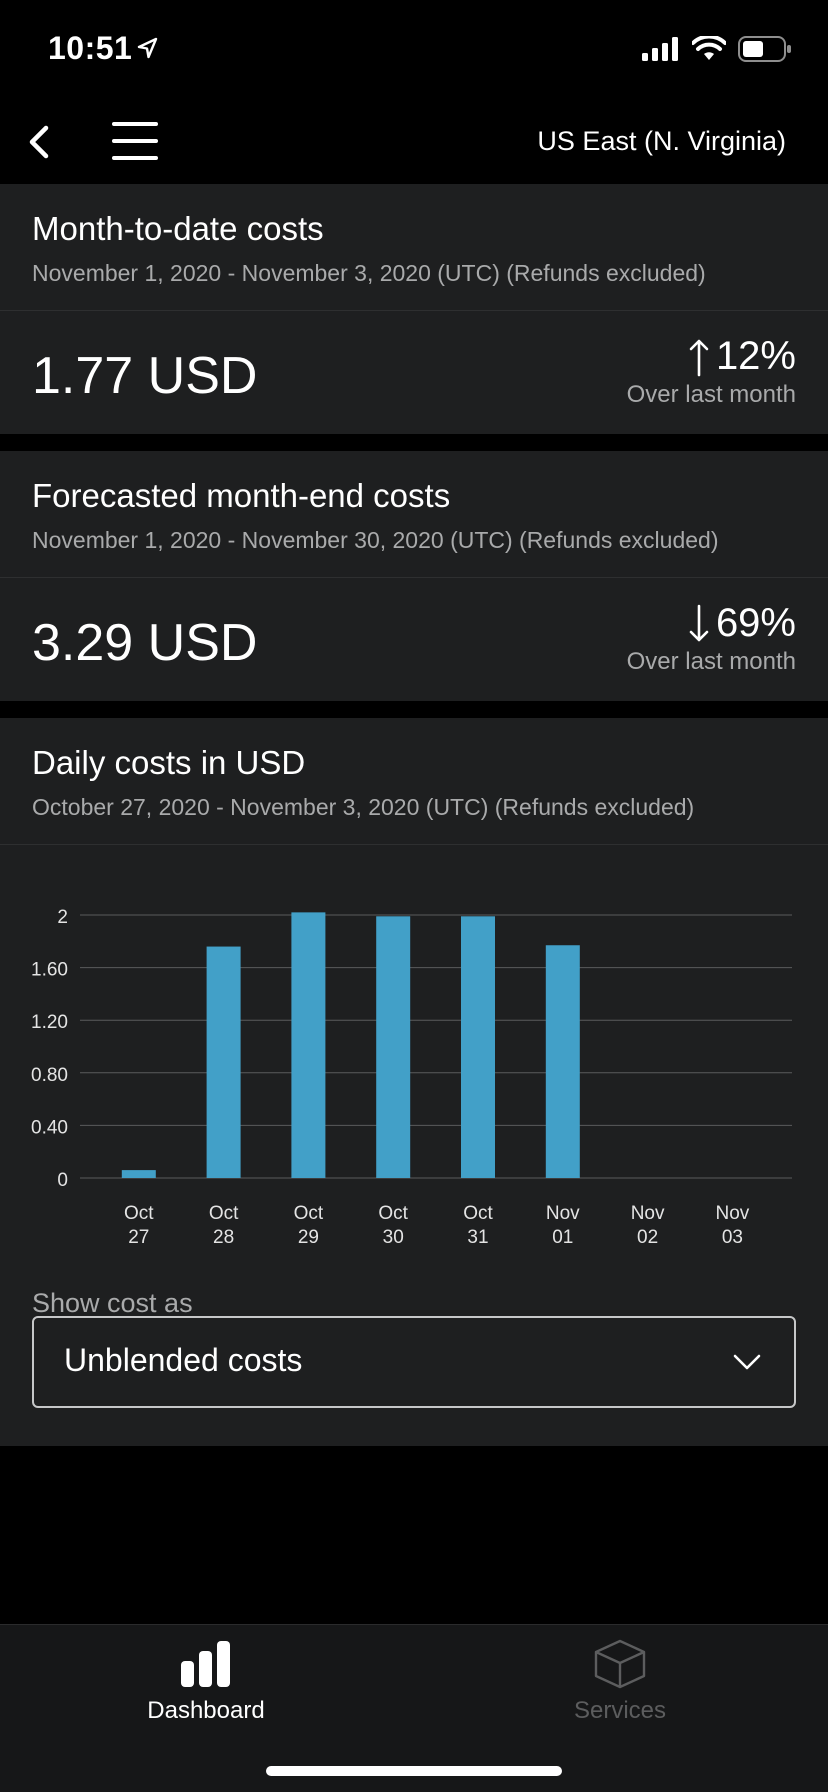 The image size is (828, 1792). I want to click on mtd-amount: 1.77 USD, so click(145, 376).